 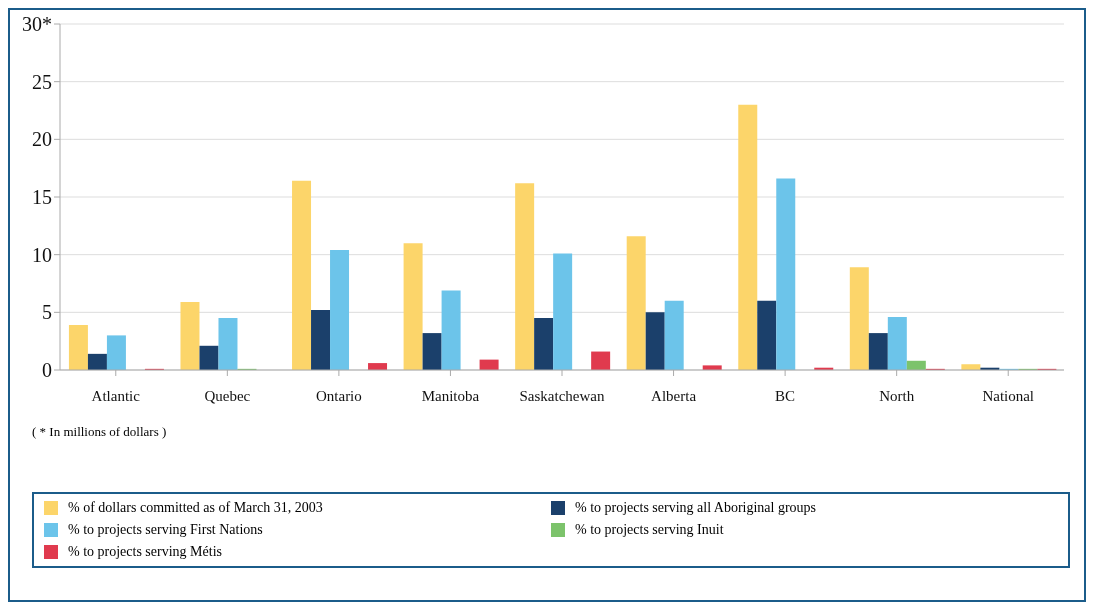 I want to click on x-tick-label: Manitoba, so click(x=450, y=395).